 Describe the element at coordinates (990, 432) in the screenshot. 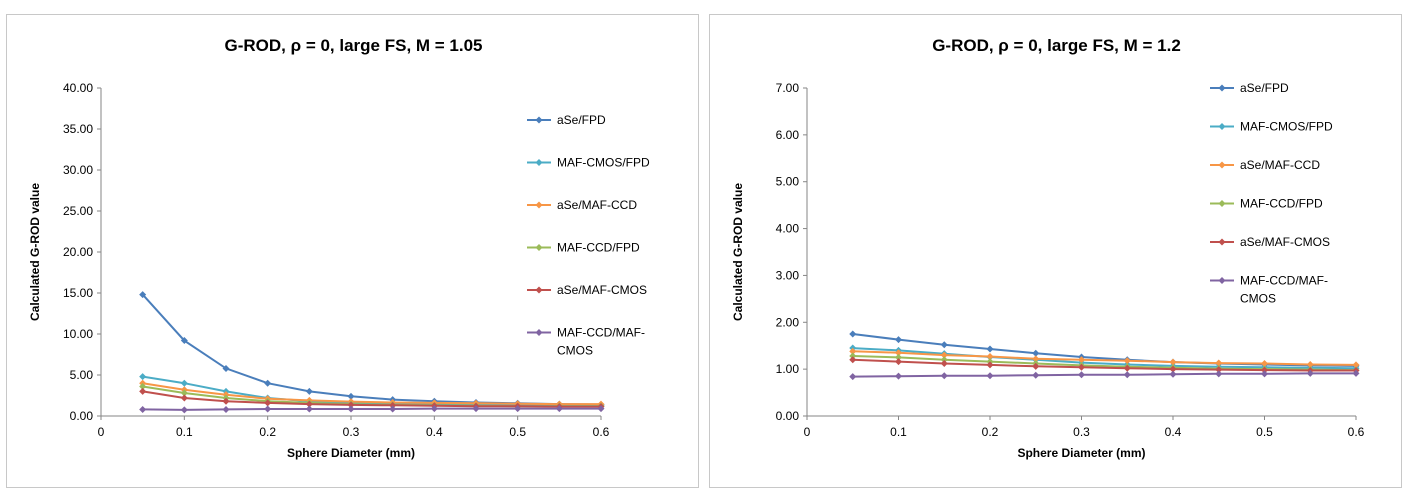

I see `x-tick-label: 0.2` at that location.